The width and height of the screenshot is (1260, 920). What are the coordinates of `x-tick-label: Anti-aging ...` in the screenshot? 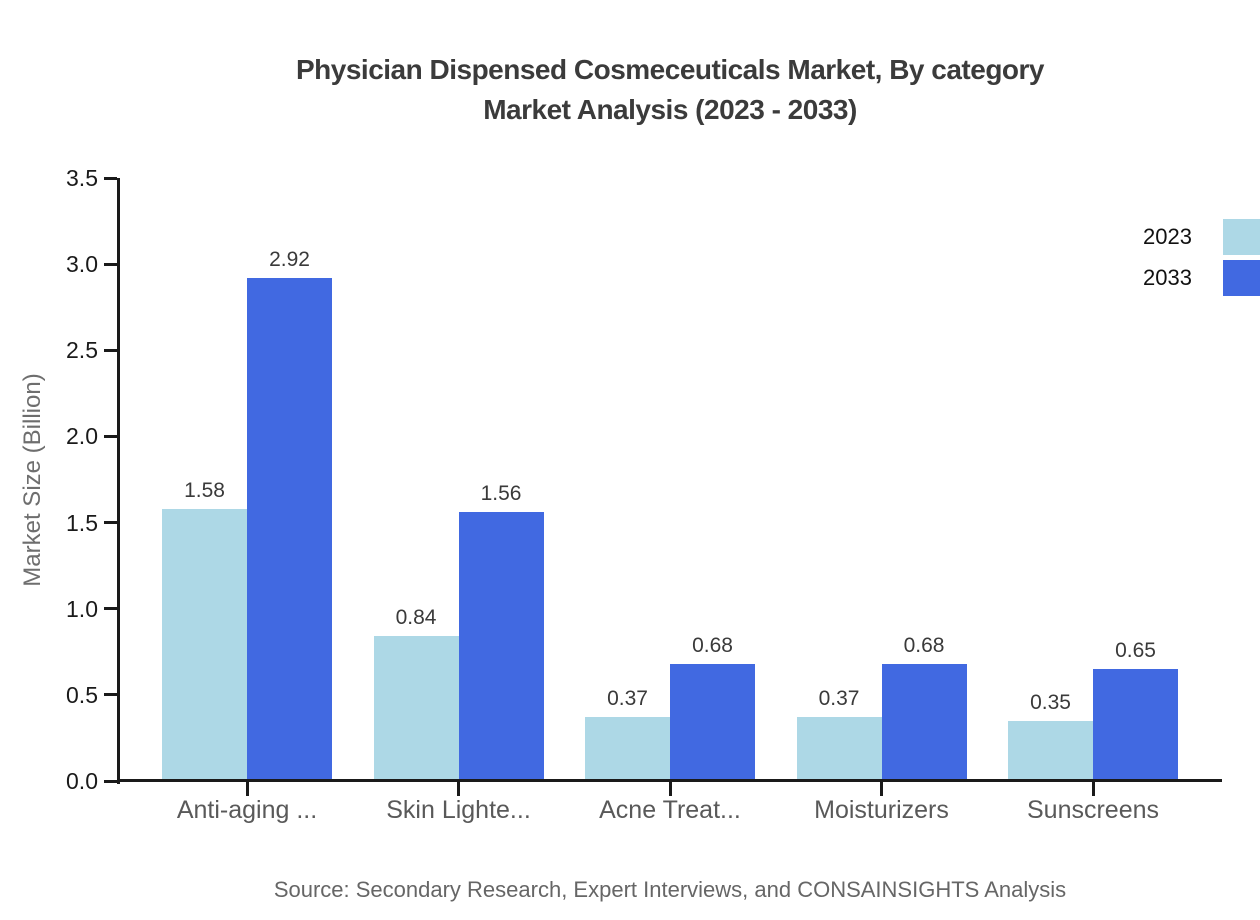 It's located at (247, 810).